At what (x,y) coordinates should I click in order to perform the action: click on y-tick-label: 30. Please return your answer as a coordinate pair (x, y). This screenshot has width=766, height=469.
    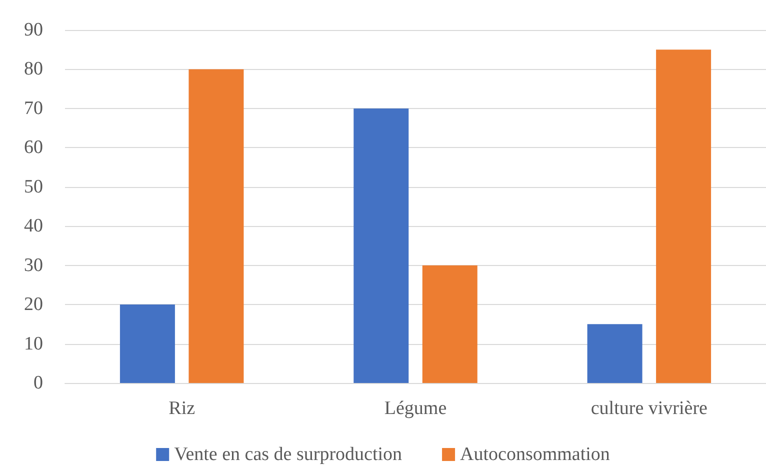
    Looking at the image, I should click on (33, 265).